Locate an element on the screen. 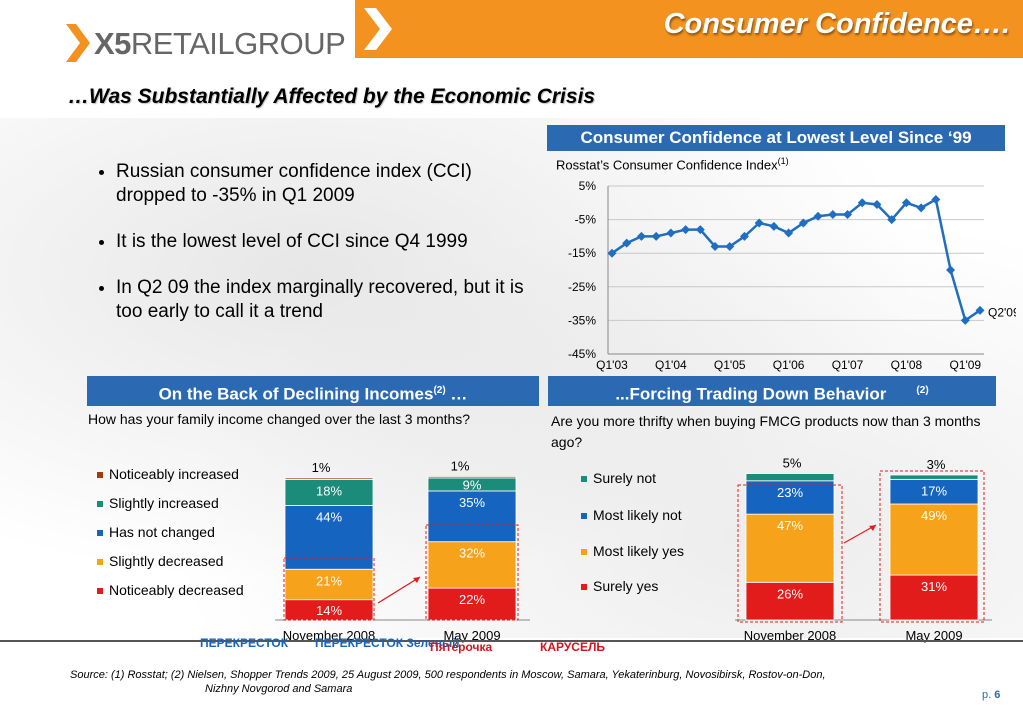  source-note-continued: Nizhny Novgorod and Samara is located at coordinates (279, 689).